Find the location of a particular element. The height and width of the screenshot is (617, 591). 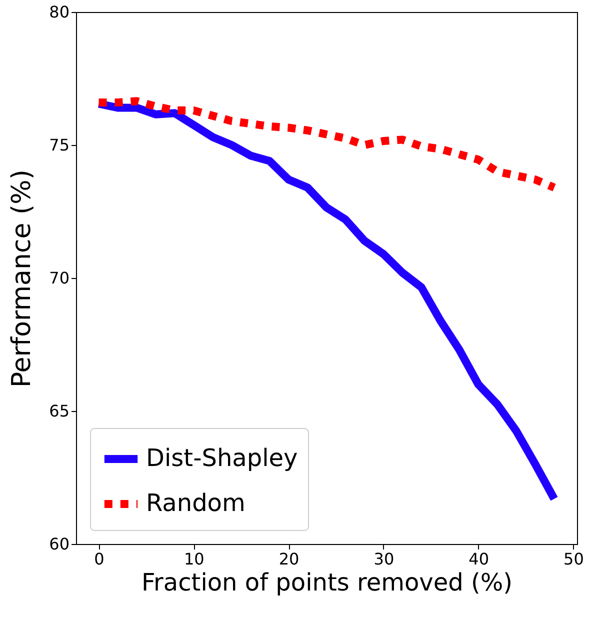

x-tick-label: 10 is located at coordinates (194, 559).